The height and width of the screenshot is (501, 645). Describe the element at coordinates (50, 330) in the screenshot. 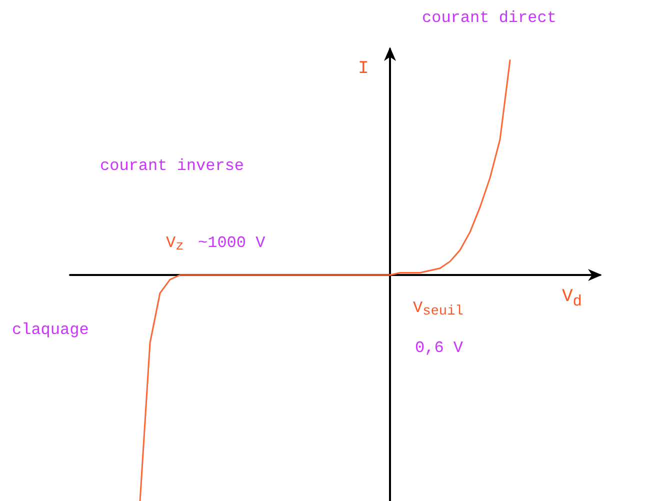

I see `annotation: claquage` at that location.